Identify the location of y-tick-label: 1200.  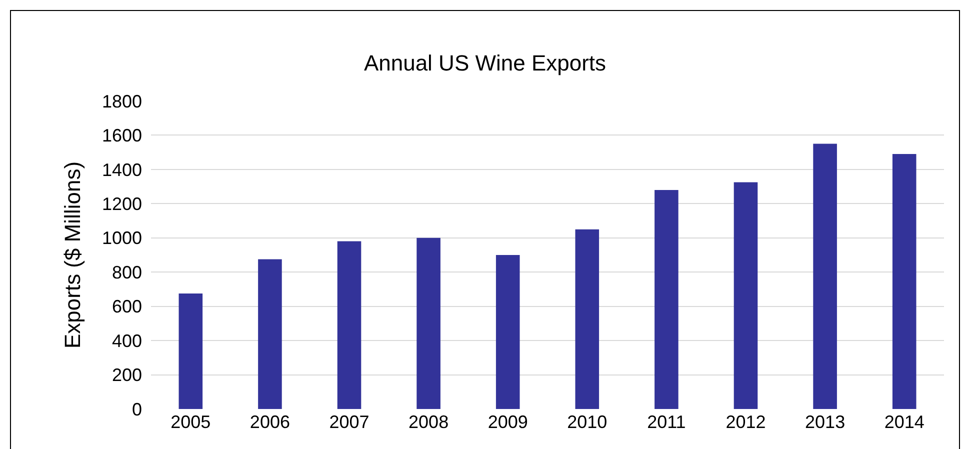
(122, 204).